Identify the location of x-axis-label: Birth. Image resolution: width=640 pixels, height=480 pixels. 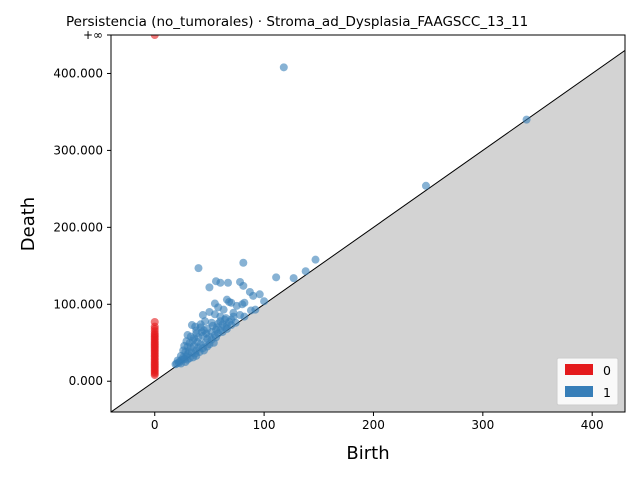
(367, 453).